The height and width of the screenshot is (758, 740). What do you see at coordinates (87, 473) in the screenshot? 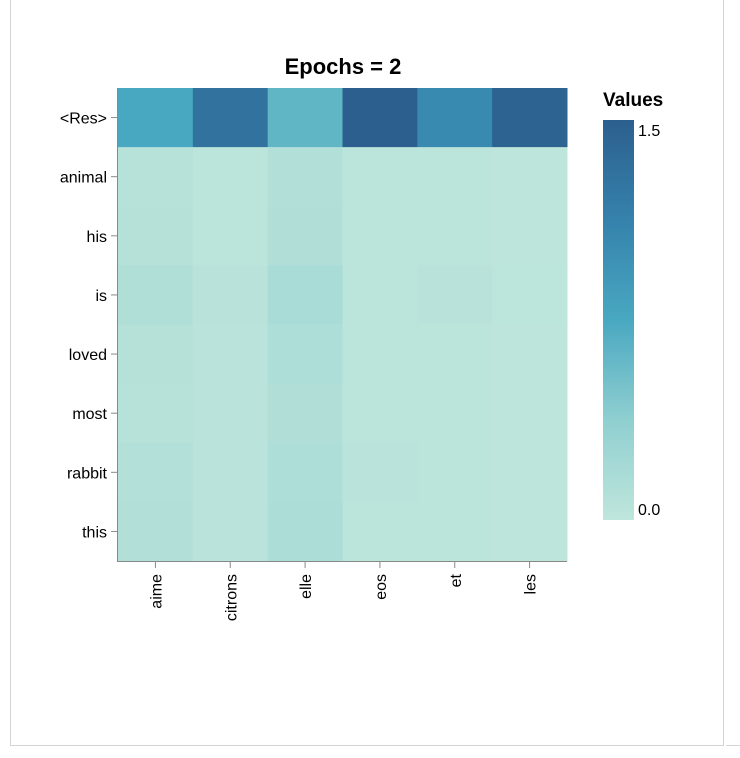
I see `y-tick-label: rabbit` at bounding box center [87, 473].